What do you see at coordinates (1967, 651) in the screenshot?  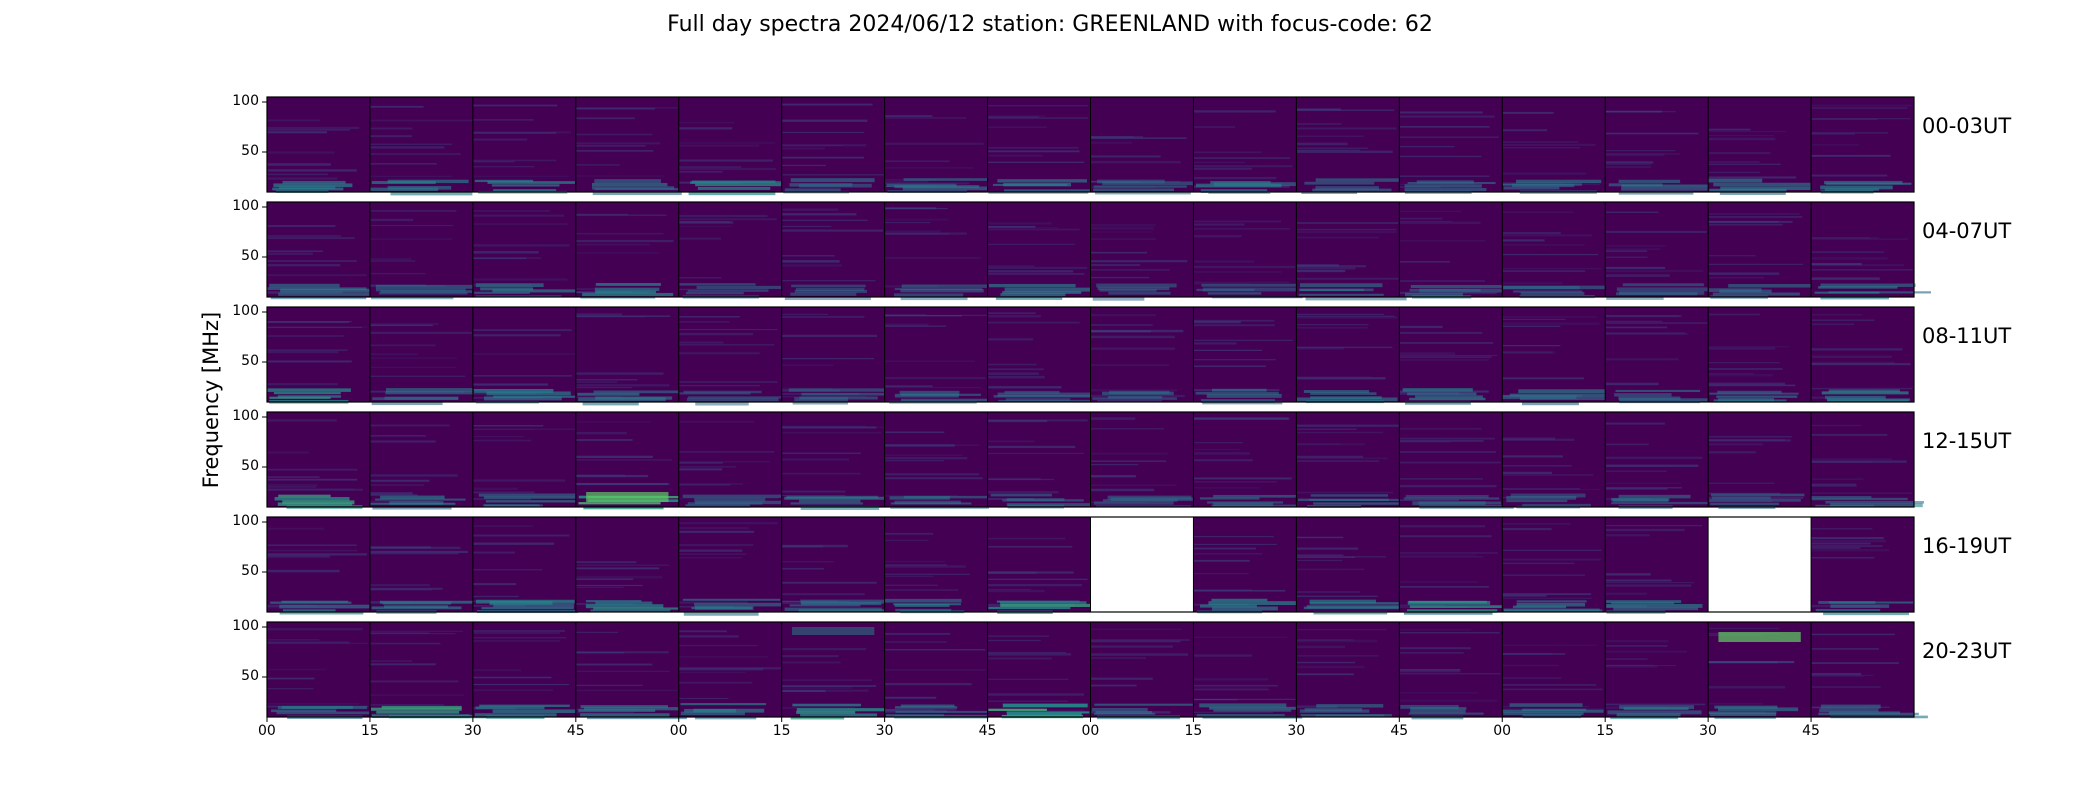 I see `row-label-20-23: 20-23UT` at bounding box center [1967, 651].